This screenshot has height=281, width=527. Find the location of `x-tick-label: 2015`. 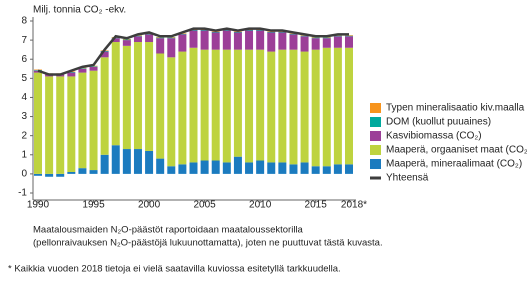

x-tick-label: 2015 is located at coordinates (316, 205).